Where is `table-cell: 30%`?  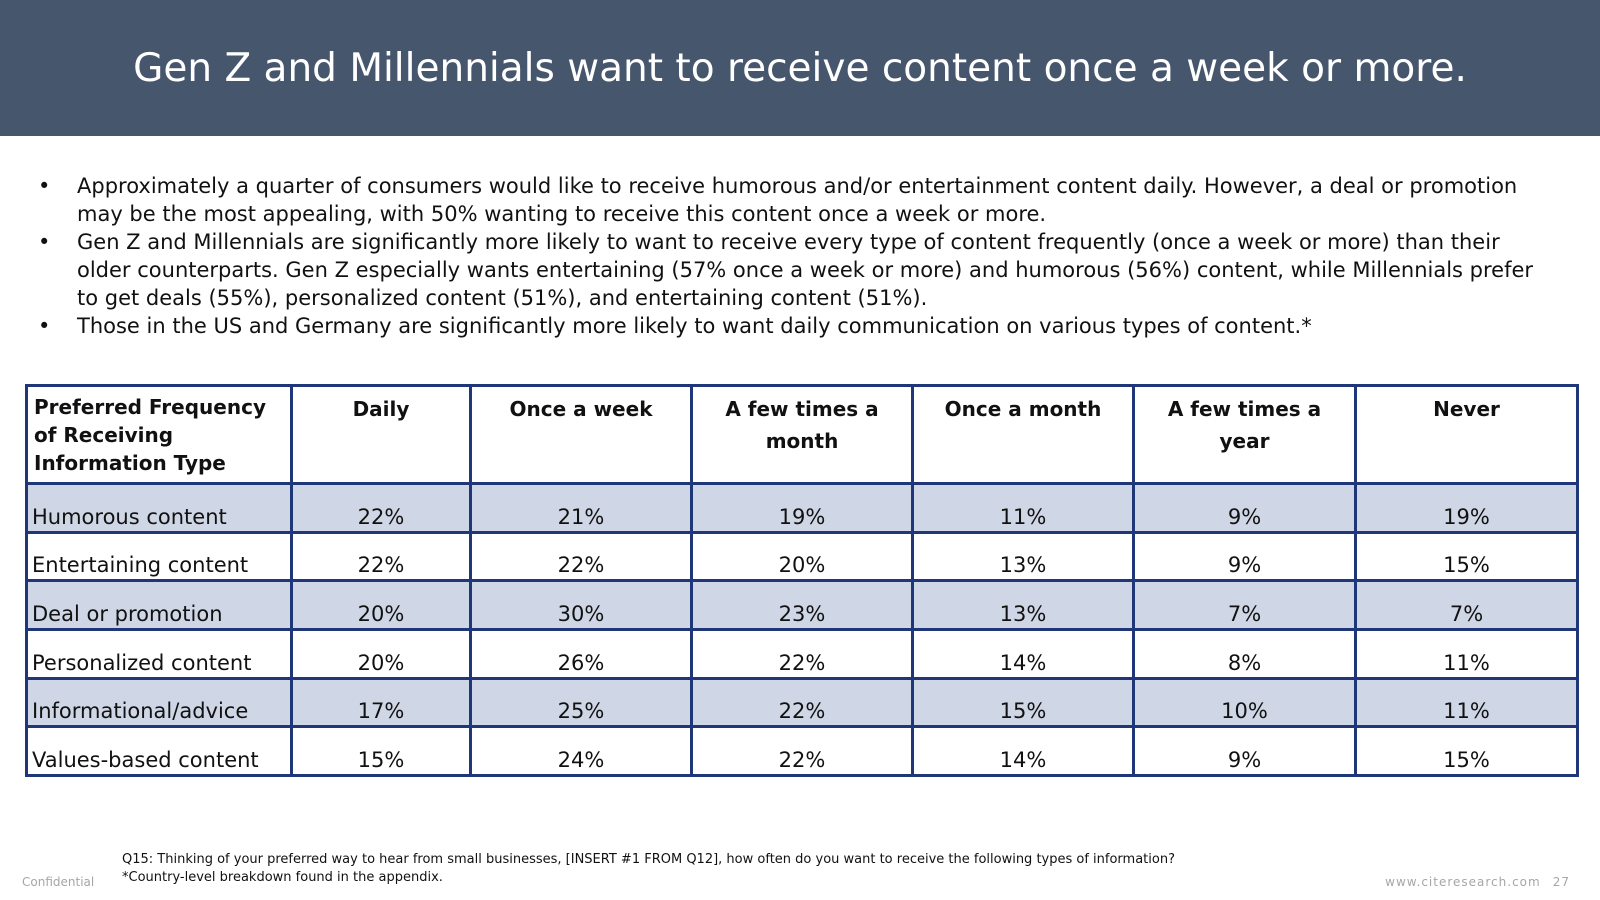
table-cell: 30% is located at coordinates (581, 605).